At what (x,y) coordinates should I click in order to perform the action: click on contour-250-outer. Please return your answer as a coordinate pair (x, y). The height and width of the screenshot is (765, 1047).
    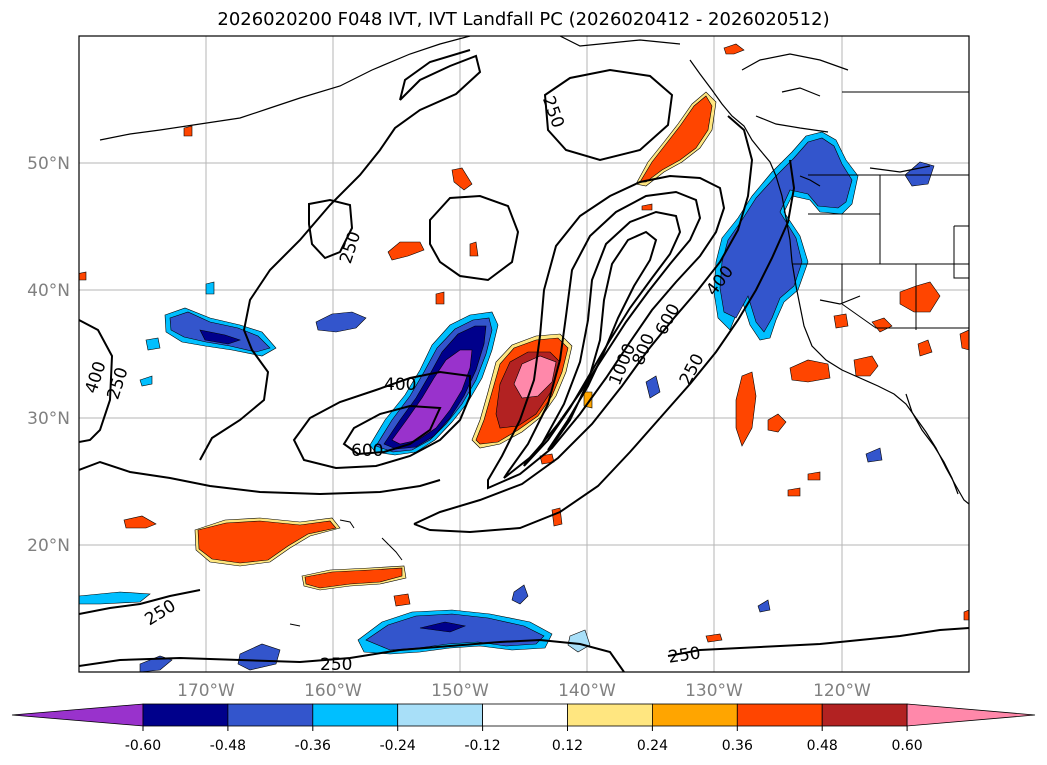
    Looking at the image, I should click on (96, 381).